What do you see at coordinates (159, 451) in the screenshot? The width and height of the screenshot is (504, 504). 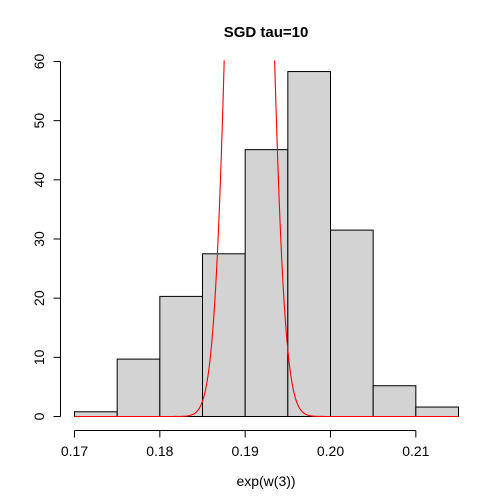 I see `x-tick-label: 0.18` at bounding box center [159, 451].